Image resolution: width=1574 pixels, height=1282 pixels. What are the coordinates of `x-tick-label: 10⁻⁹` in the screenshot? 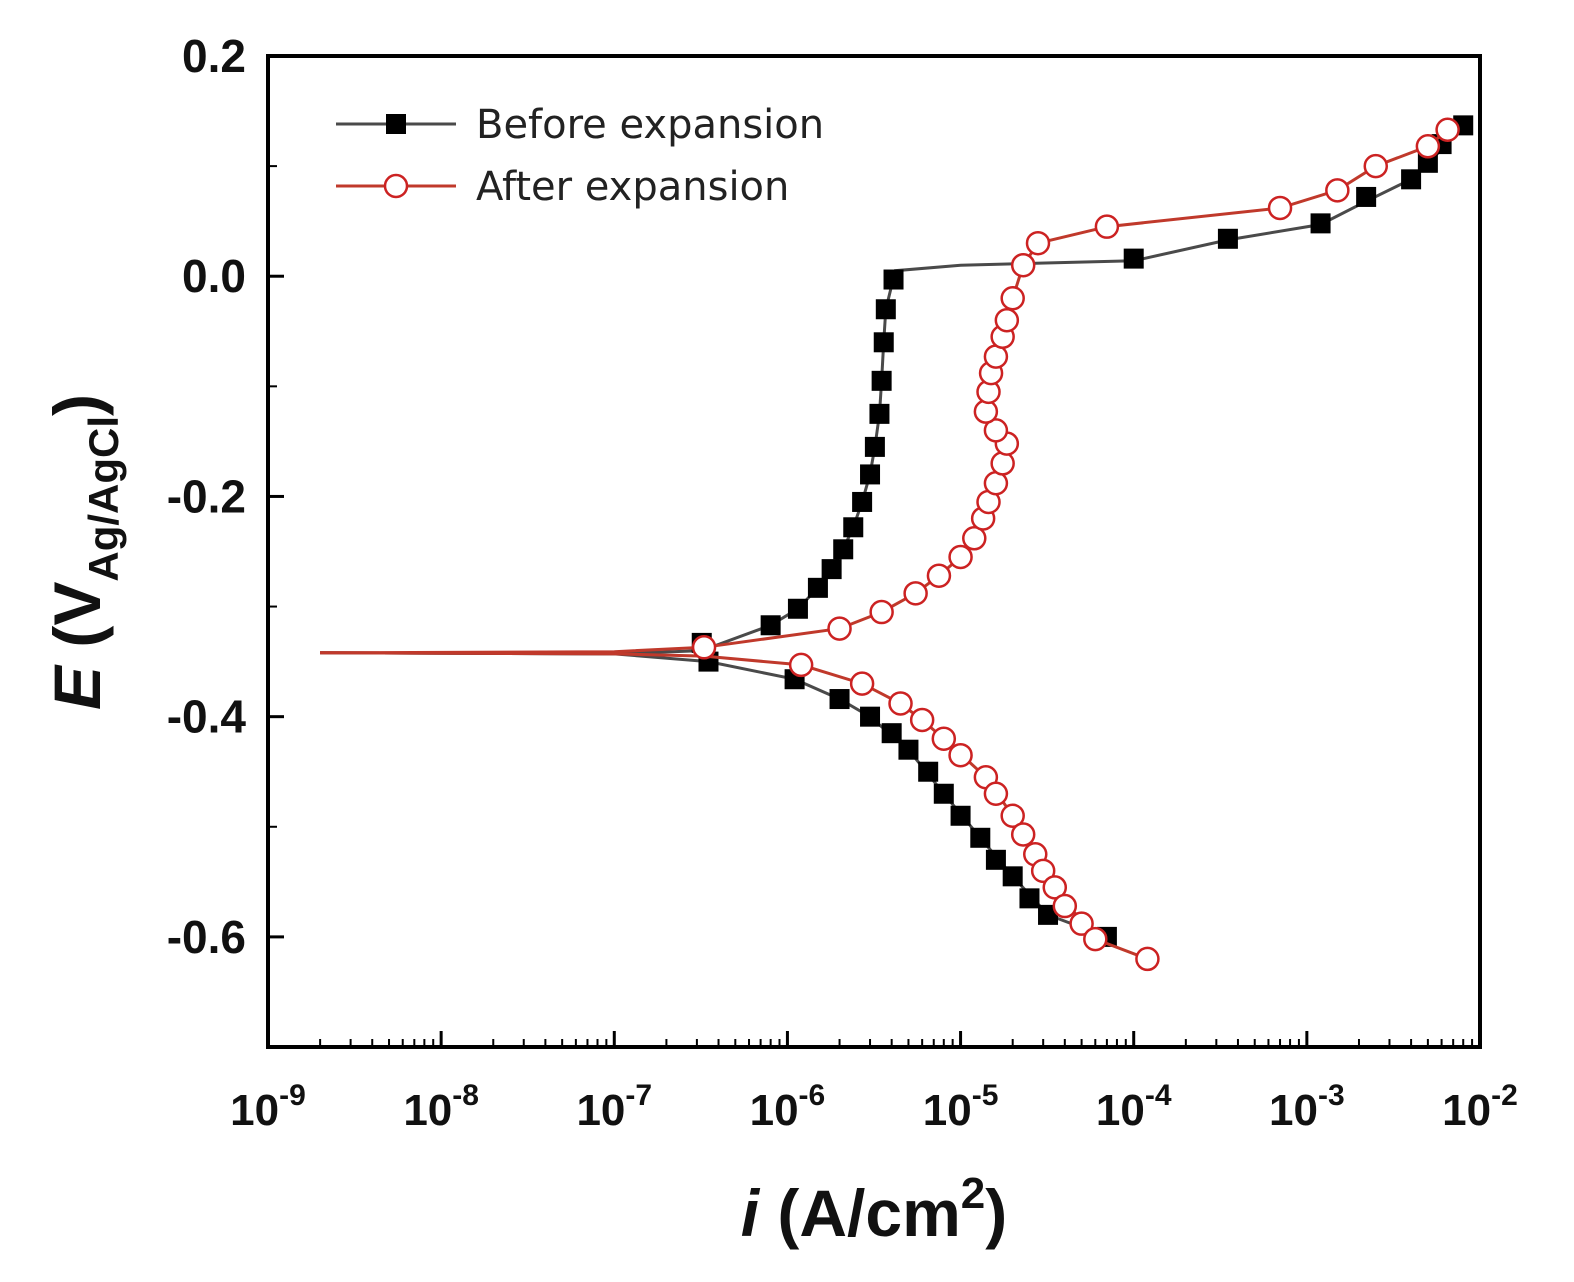 It's located at (268, 1107).